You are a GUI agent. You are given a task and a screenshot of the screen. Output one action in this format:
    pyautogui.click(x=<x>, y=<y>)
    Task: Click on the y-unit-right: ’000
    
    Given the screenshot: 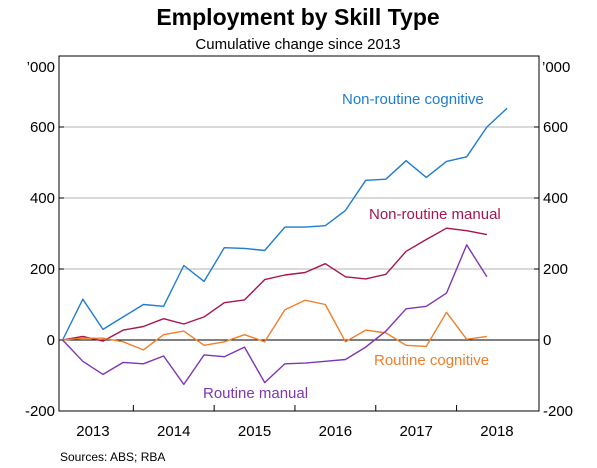 What is the action you would take?
    pyautogui.click(x=556, y=67)
    